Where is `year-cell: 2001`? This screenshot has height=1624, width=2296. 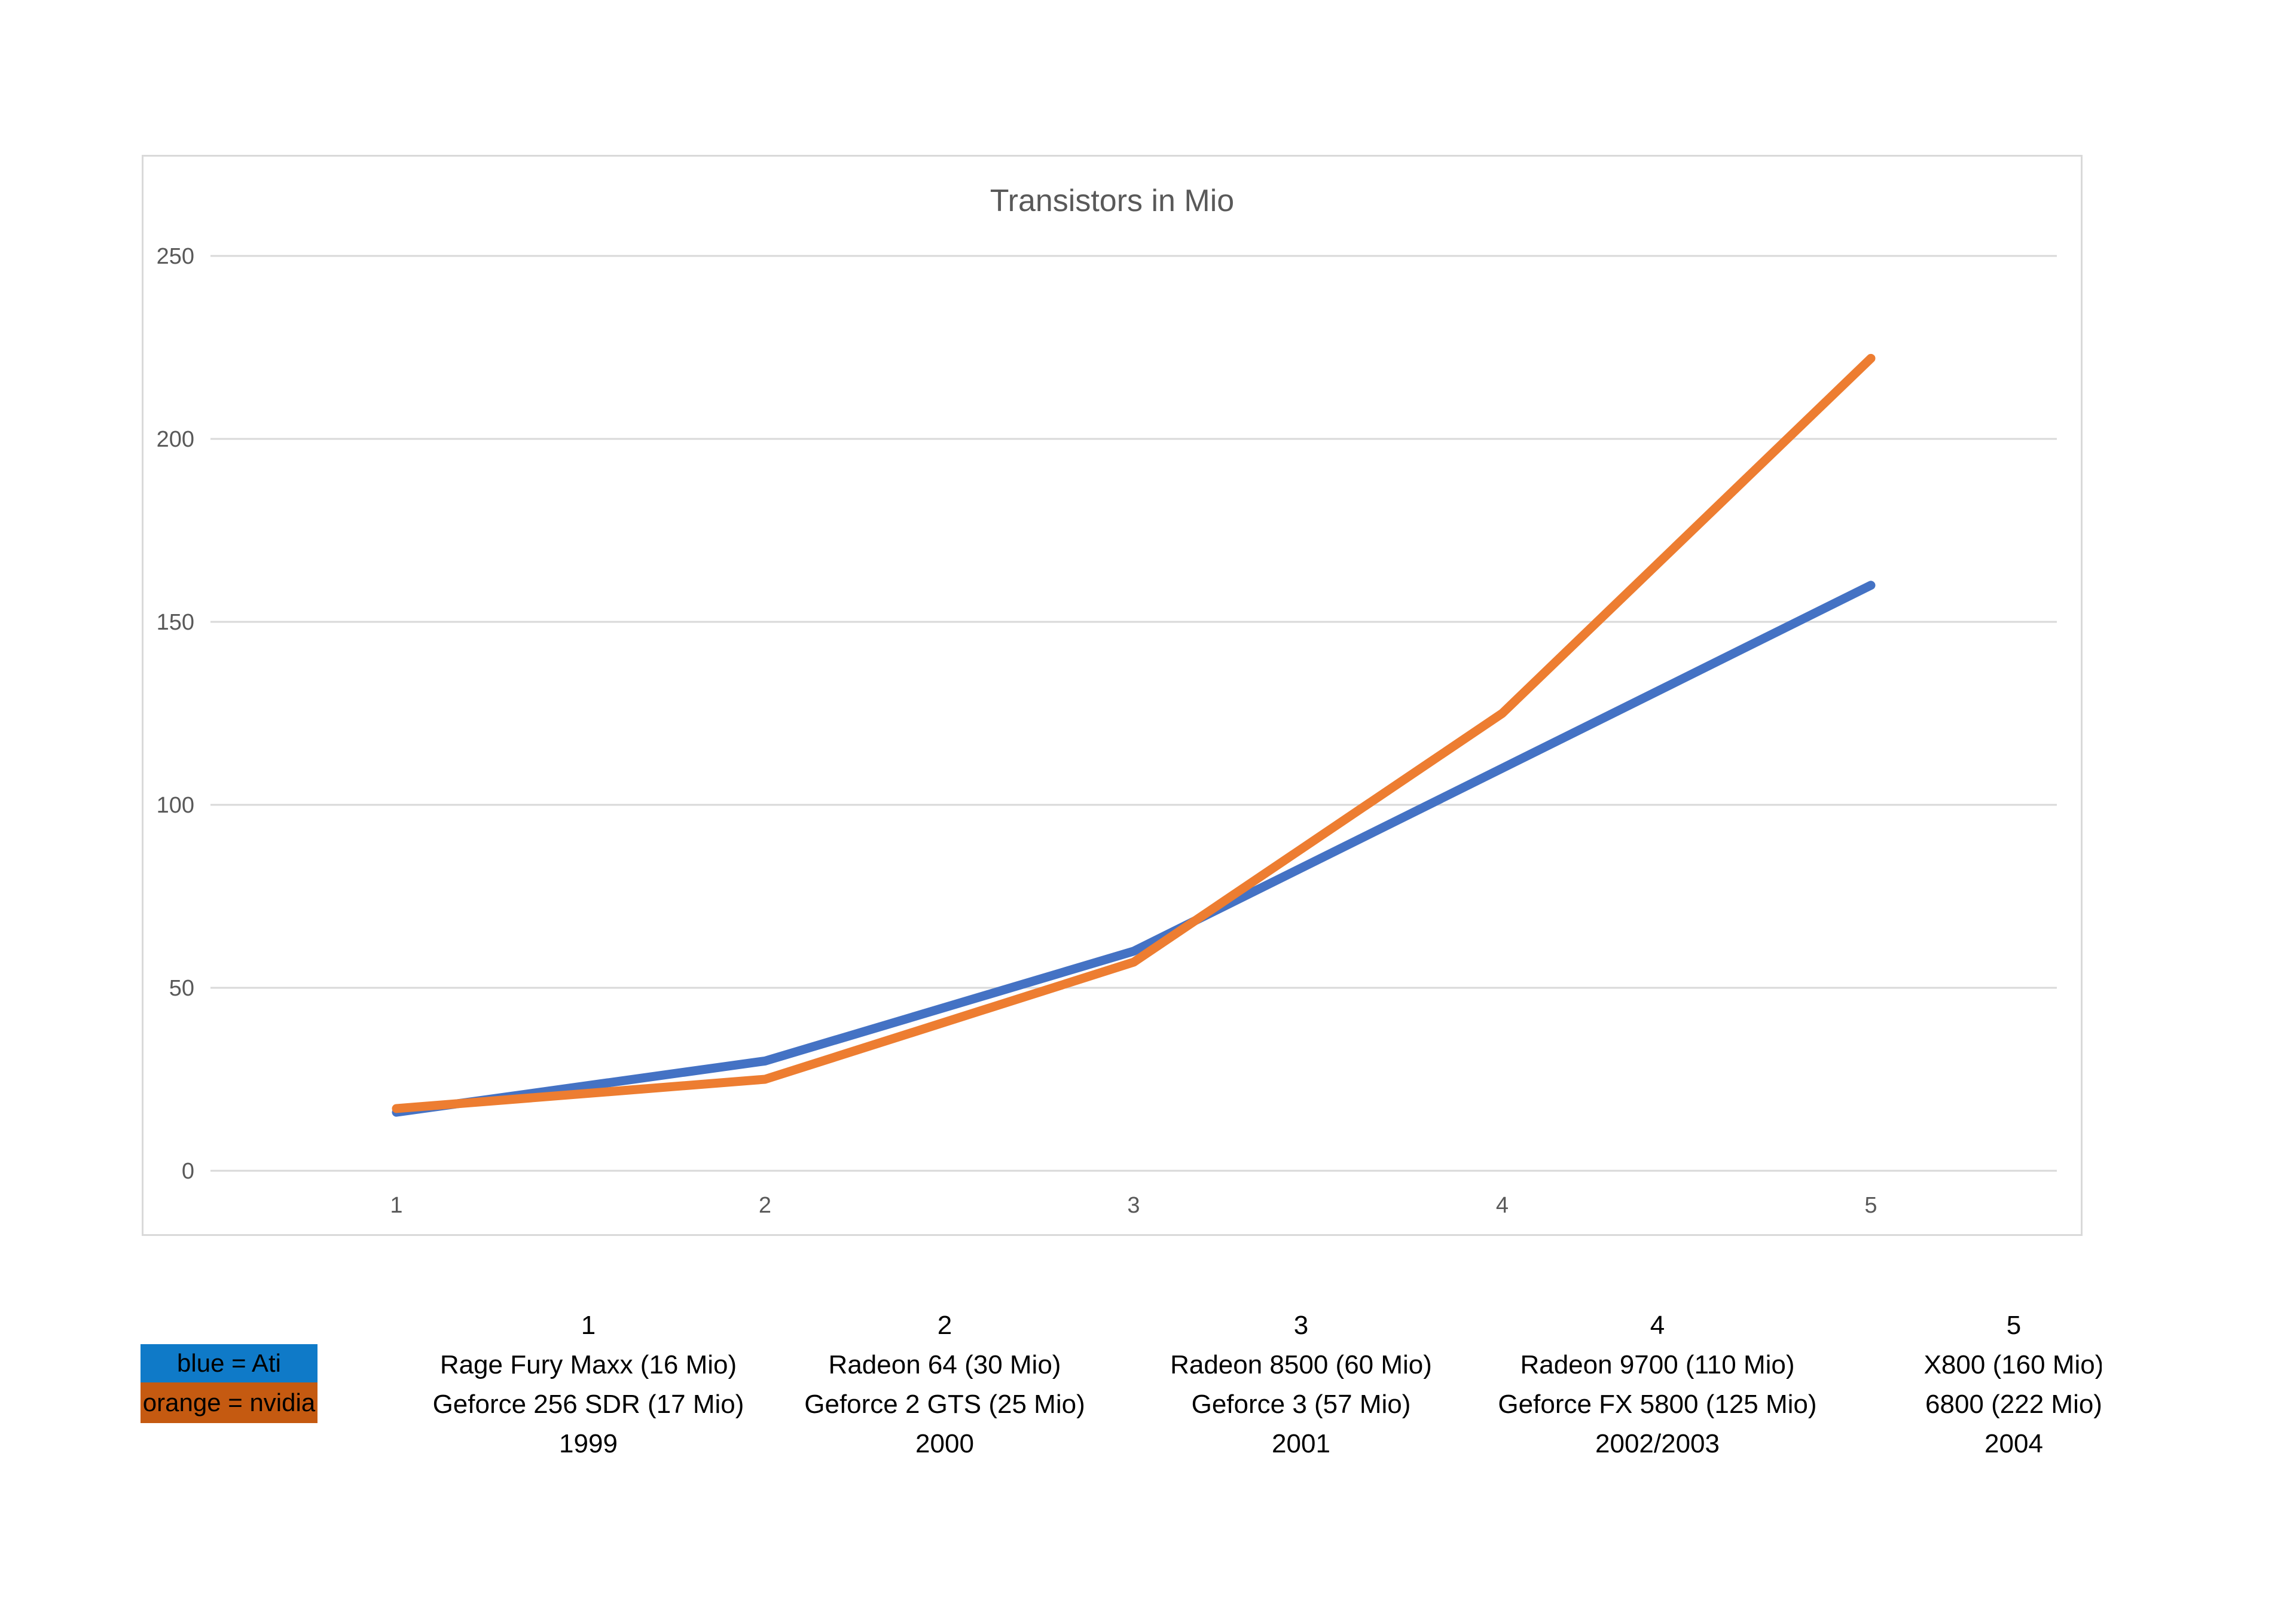
year-cell: 2001 is located at coordinates (1301, 1443).